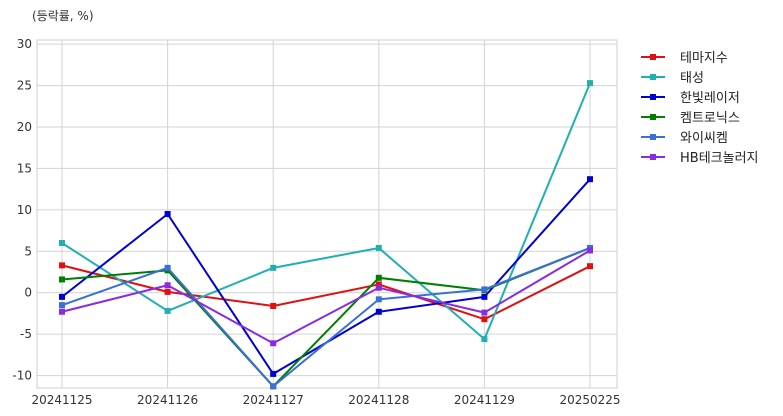 The width and height of the screenshot is (783, 416). I want to click on y-tick-label: -10, so click(22, 376).